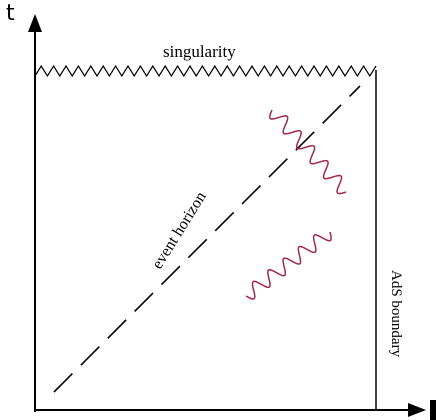 Image resolution: width=436 pixels, height=420 pixels. Describe the element at coordinates (35, 23) in the screenshot. I see `t-axis-arrowhead` at that location.